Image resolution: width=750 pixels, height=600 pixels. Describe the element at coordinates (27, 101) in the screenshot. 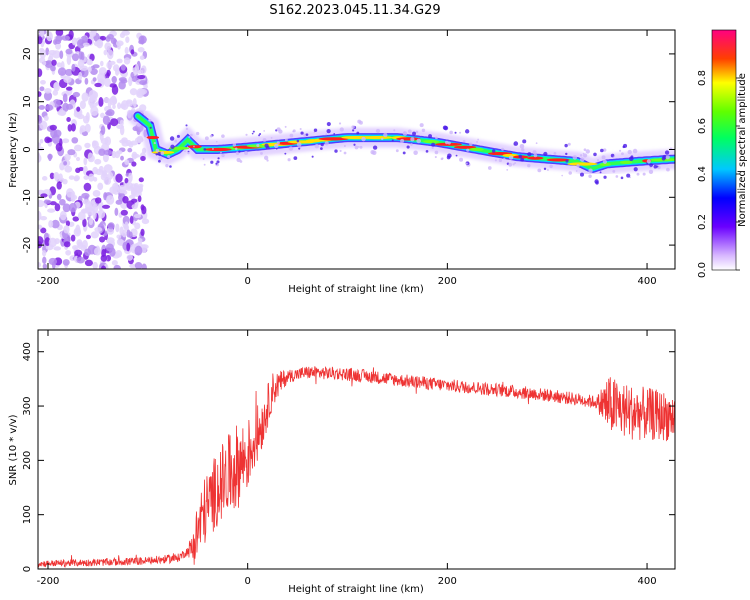

I see `spectrogram-y-tick-label: 10` at that location.